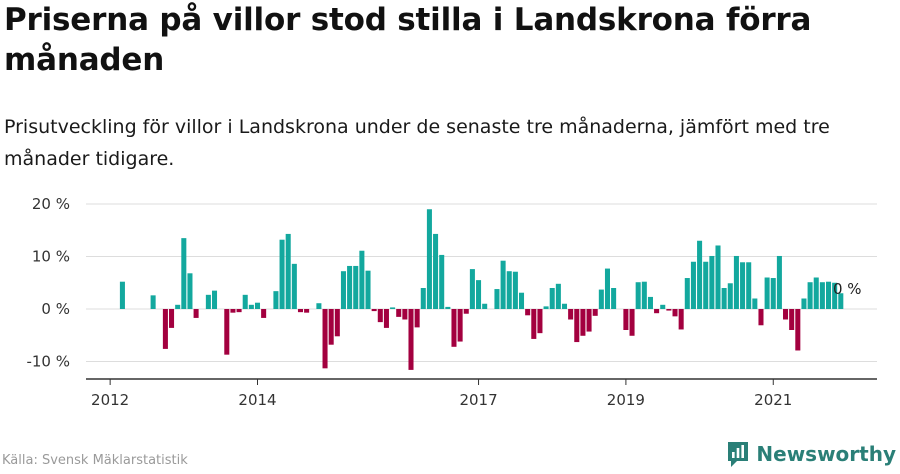 Image resolution: width=900 pixels, height=474 pixels. I want to click on y-tick-label: 0 %, so click(55, 309).